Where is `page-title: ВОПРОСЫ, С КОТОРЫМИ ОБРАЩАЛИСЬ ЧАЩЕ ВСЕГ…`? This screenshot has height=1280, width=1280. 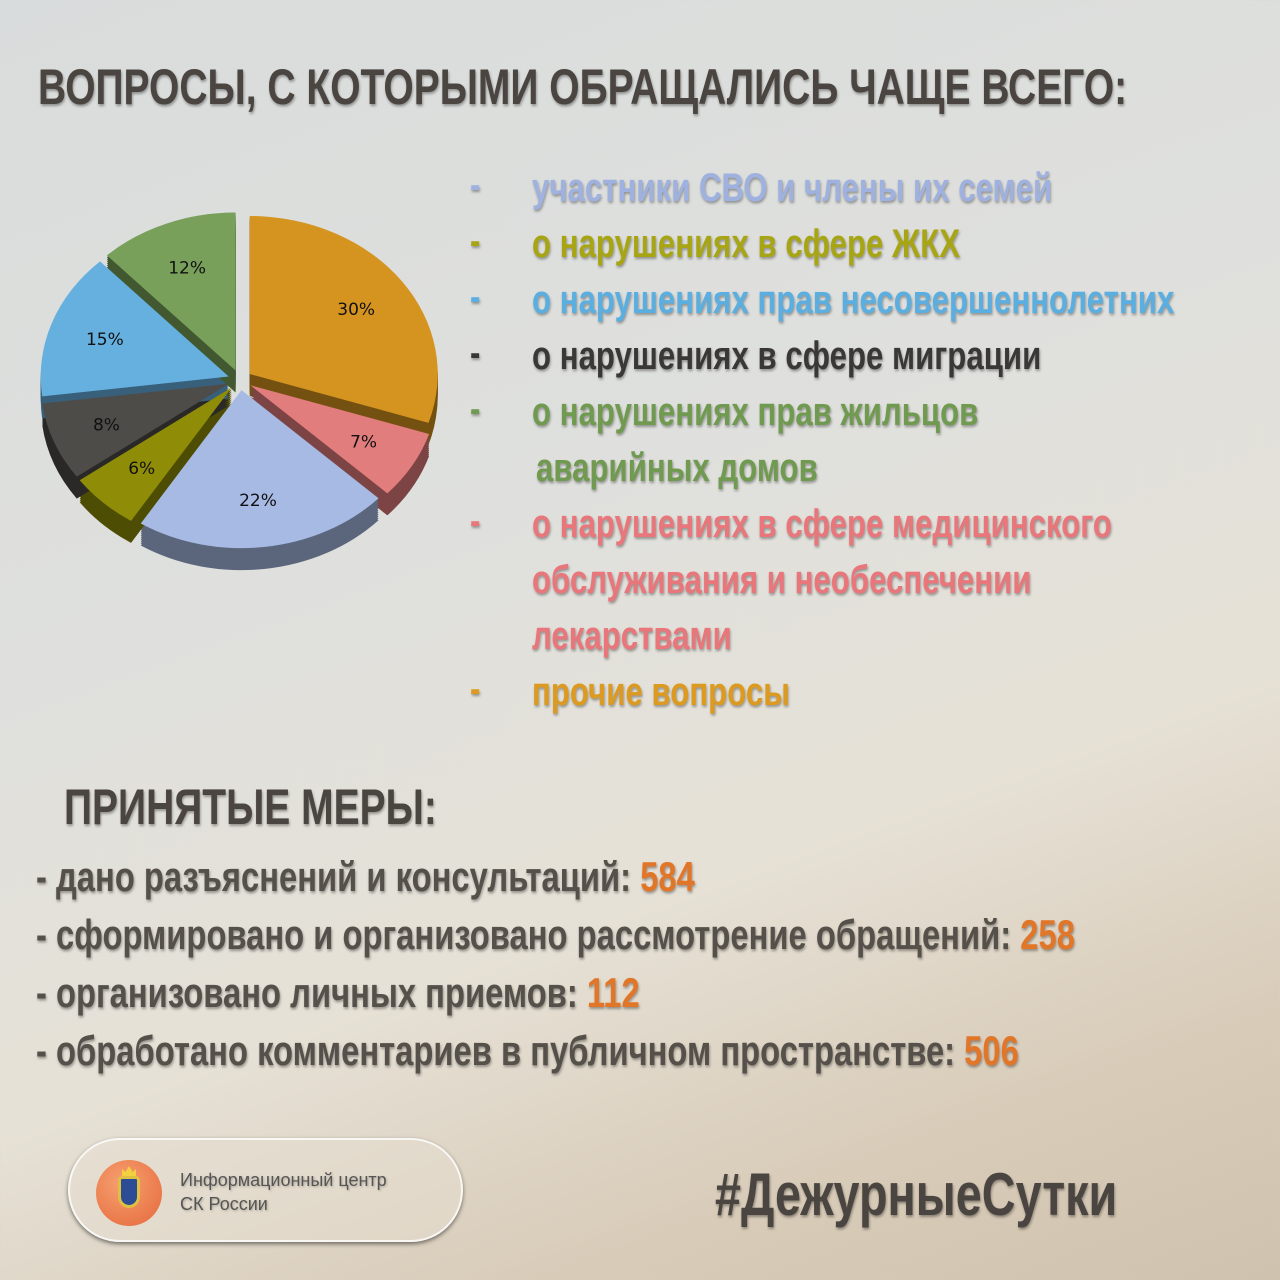
page-title: ВОПРОСЫ, С КОТОРЫМИ ОБРАЩАЛИСЬ ЧАЩЕ ВСЕГ… is located at coordinates (583, 87).